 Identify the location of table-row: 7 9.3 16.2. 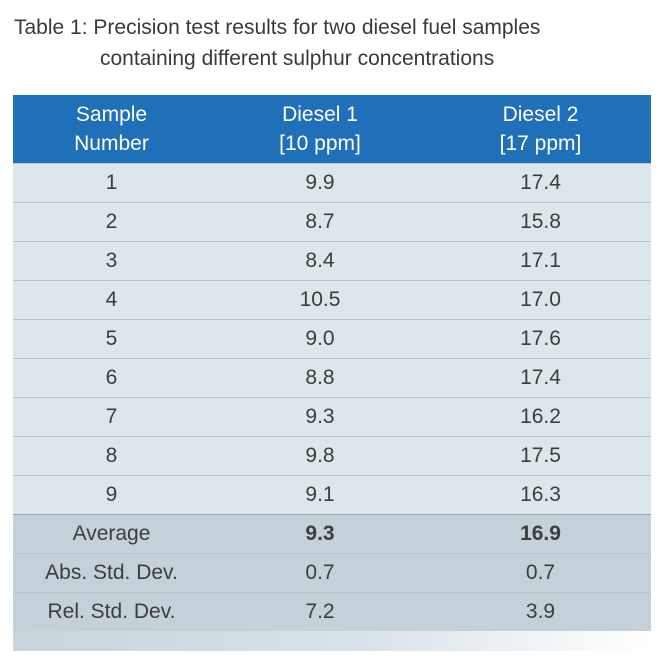
(332, 417).